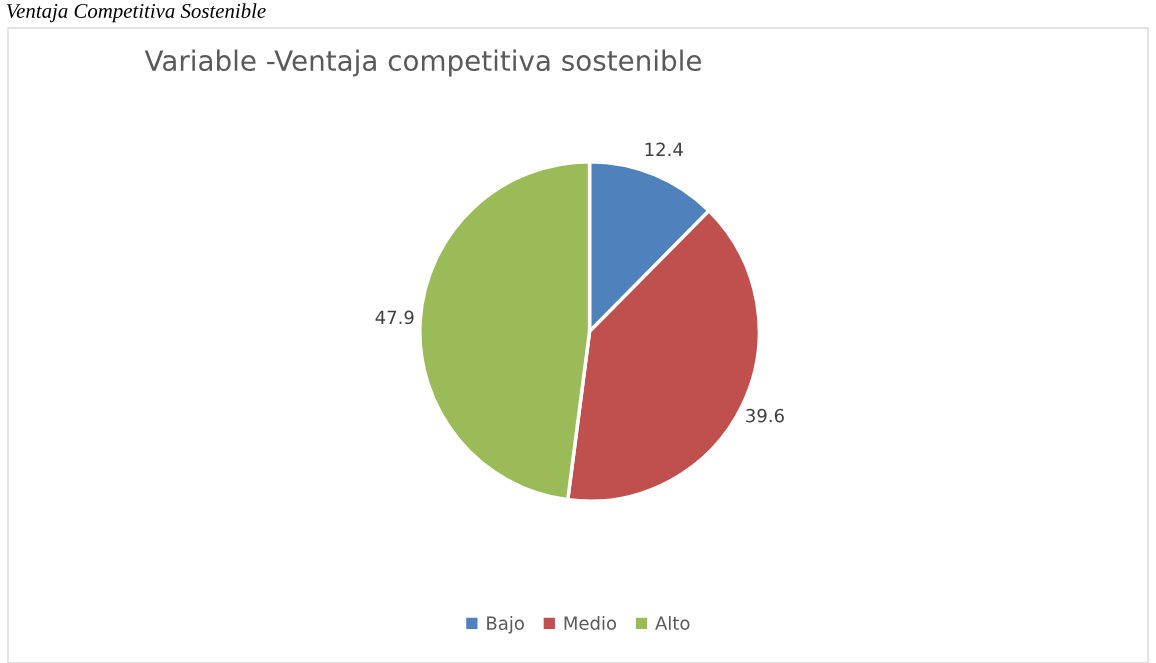 The image size is (1156, 663). What do you see at coordinates (672, 623) in the screenshot?
I see `legend-label: Alto` at bounding box center [672, 623].